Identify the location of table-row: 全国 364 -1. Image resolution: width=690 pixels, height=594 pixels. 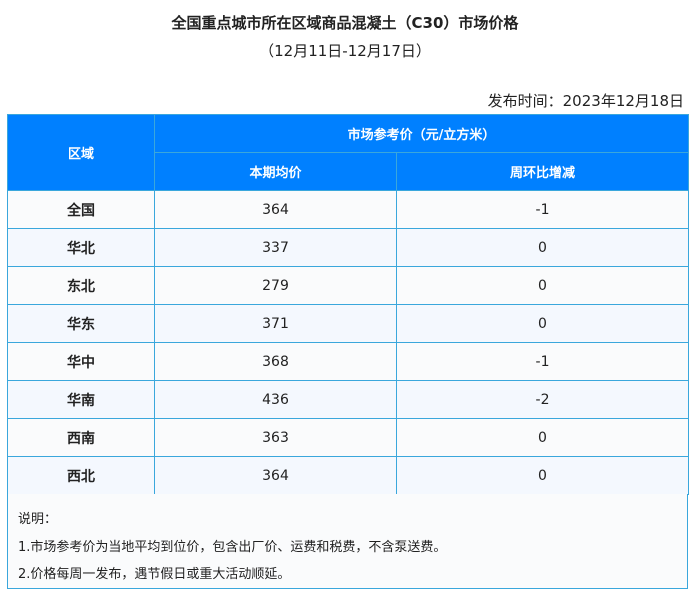
(348, 209).